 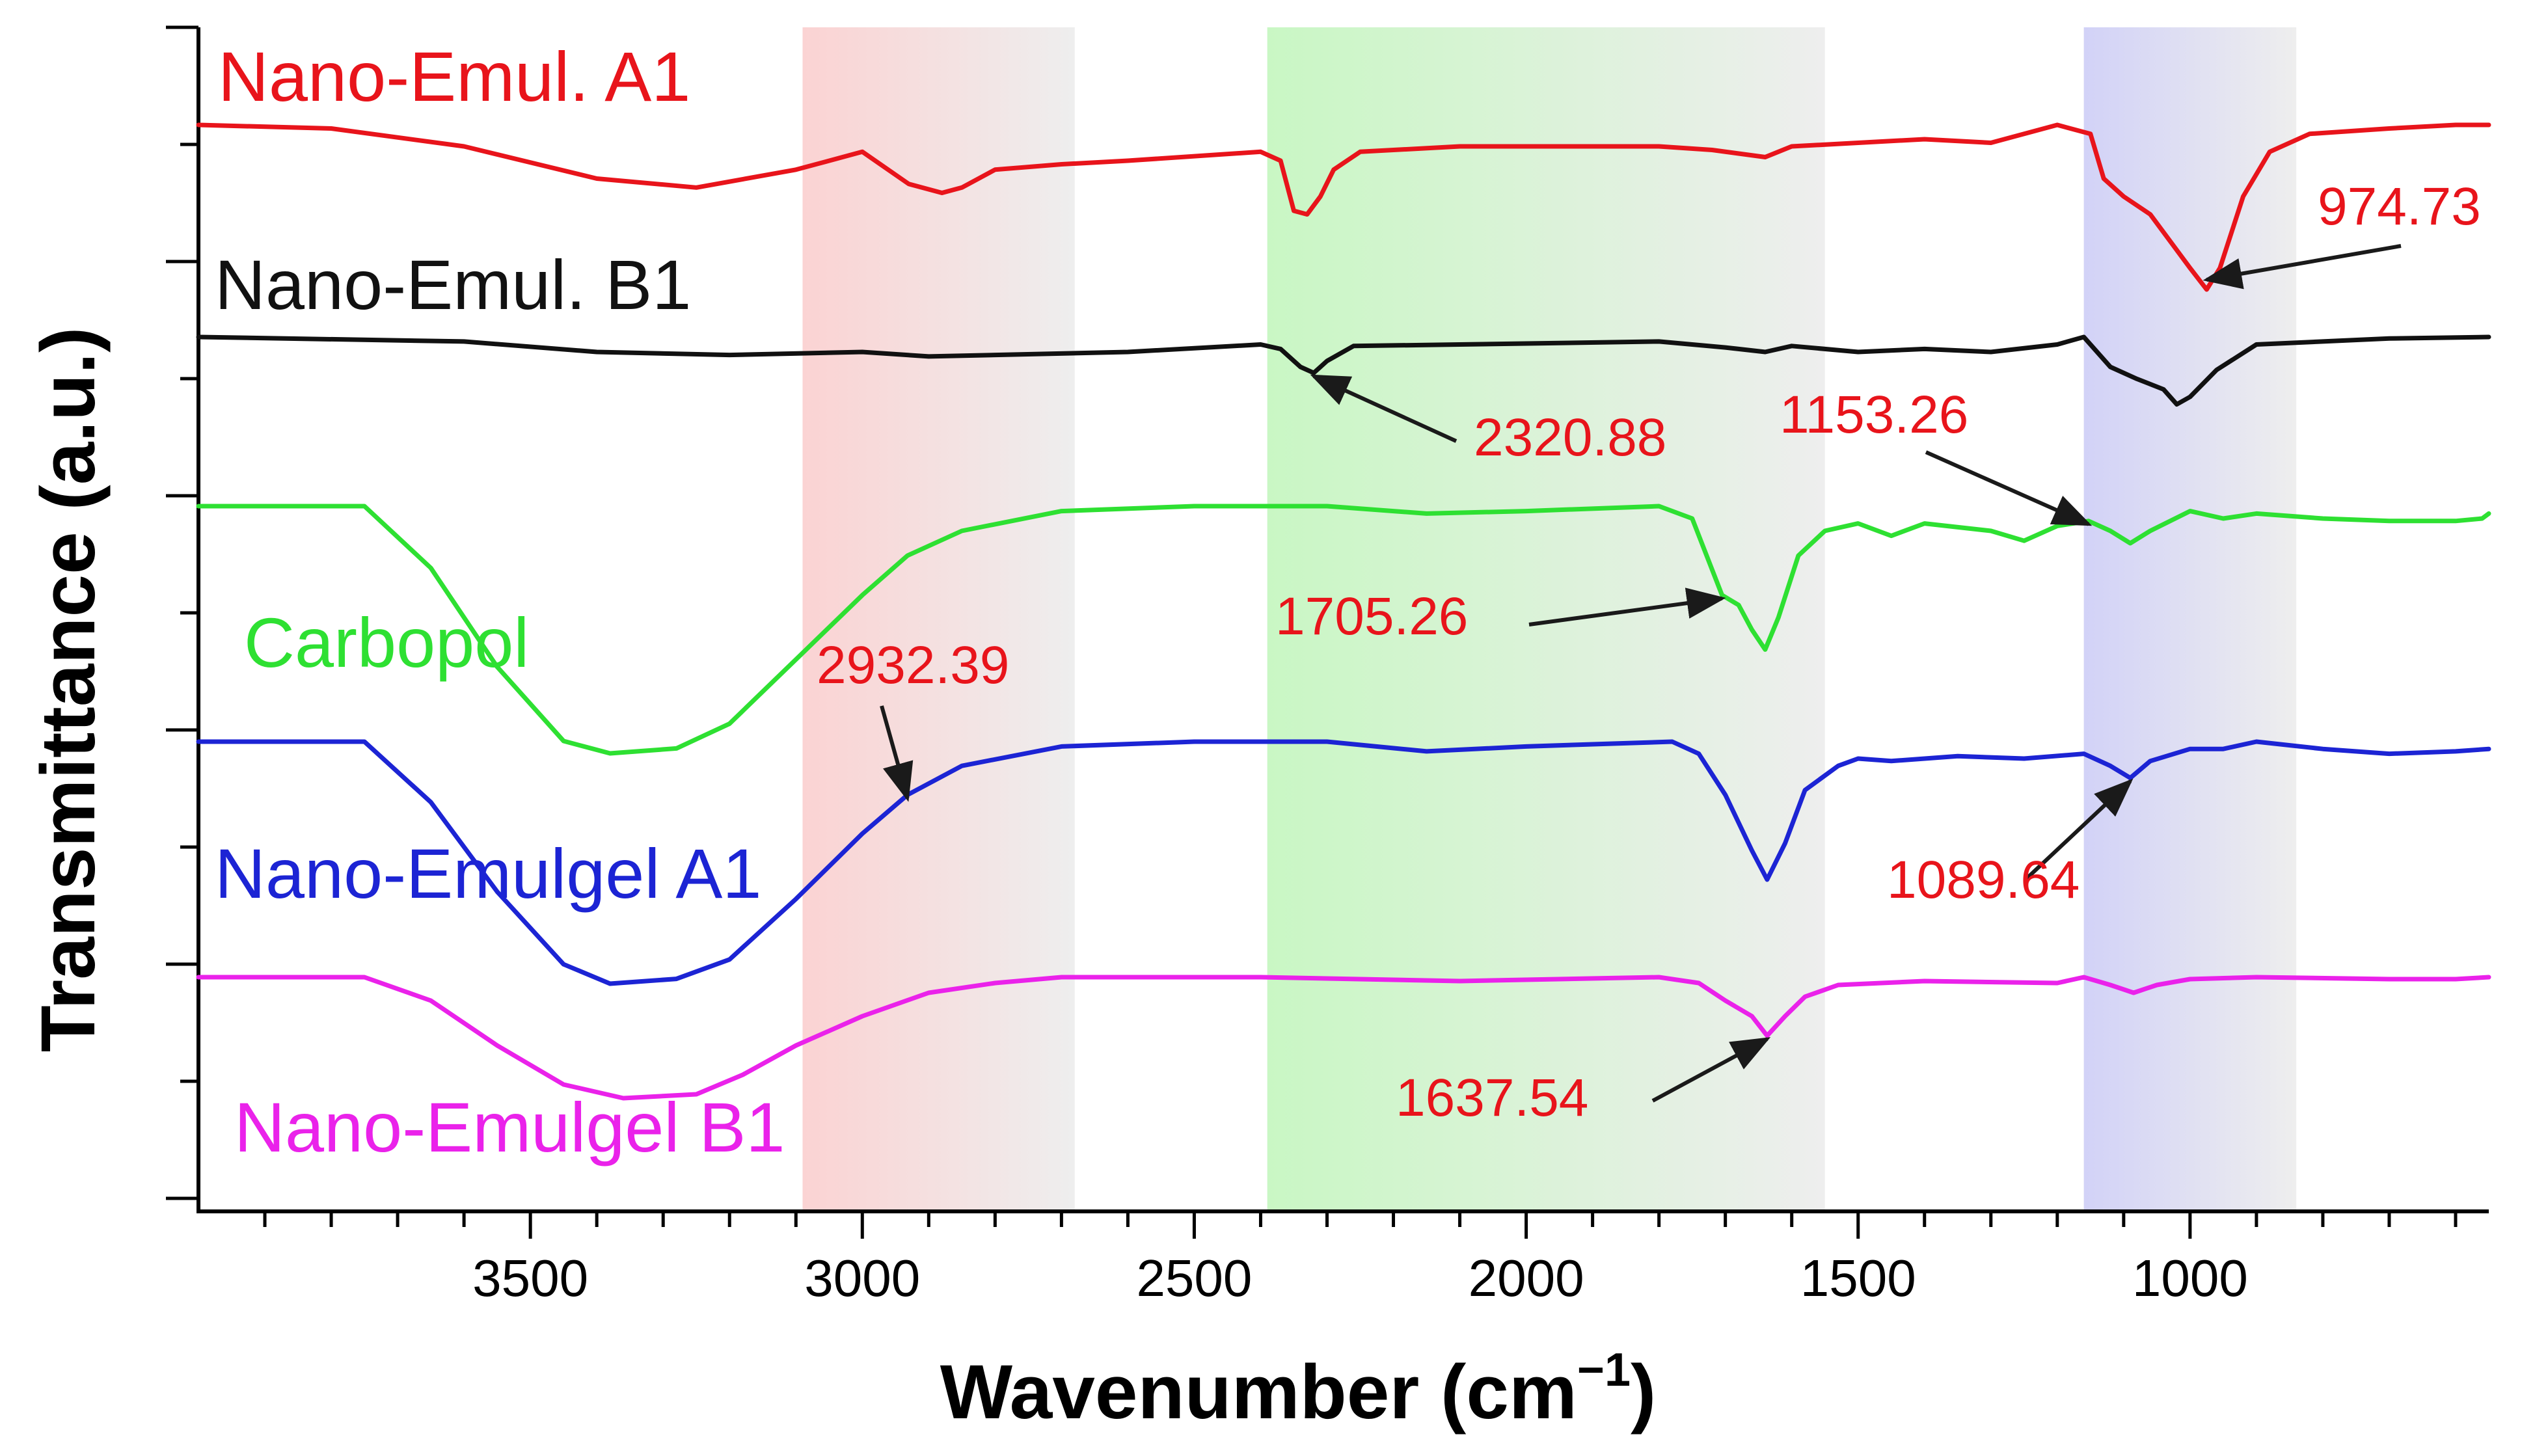 What do you see at coordinates (2399, 206) in the screenshot?
I see `annotation-label: 974.73` at bounding box center [2399, 206].